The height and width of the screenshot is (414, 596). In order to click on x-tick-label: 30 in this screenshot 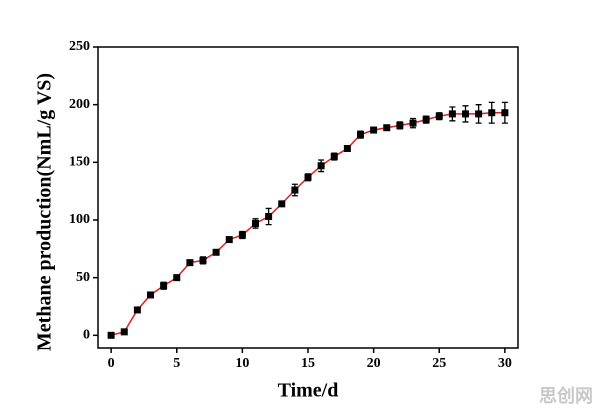, I will do `click(505, 363)`.